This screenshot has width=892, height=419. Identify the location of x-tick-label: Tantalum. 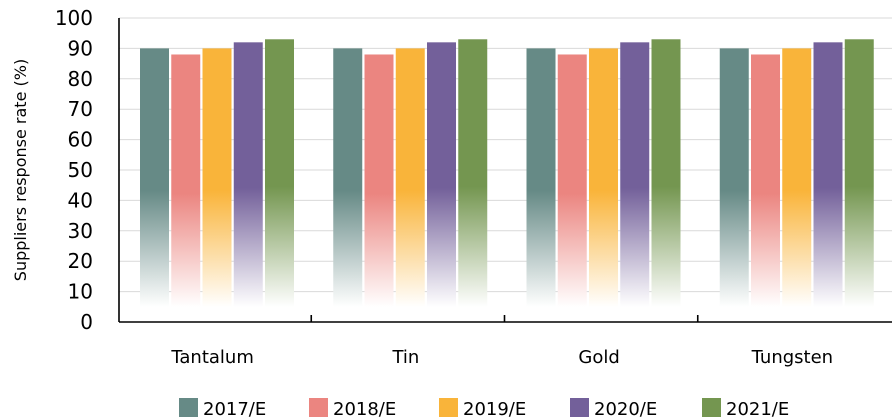
(212, 357).